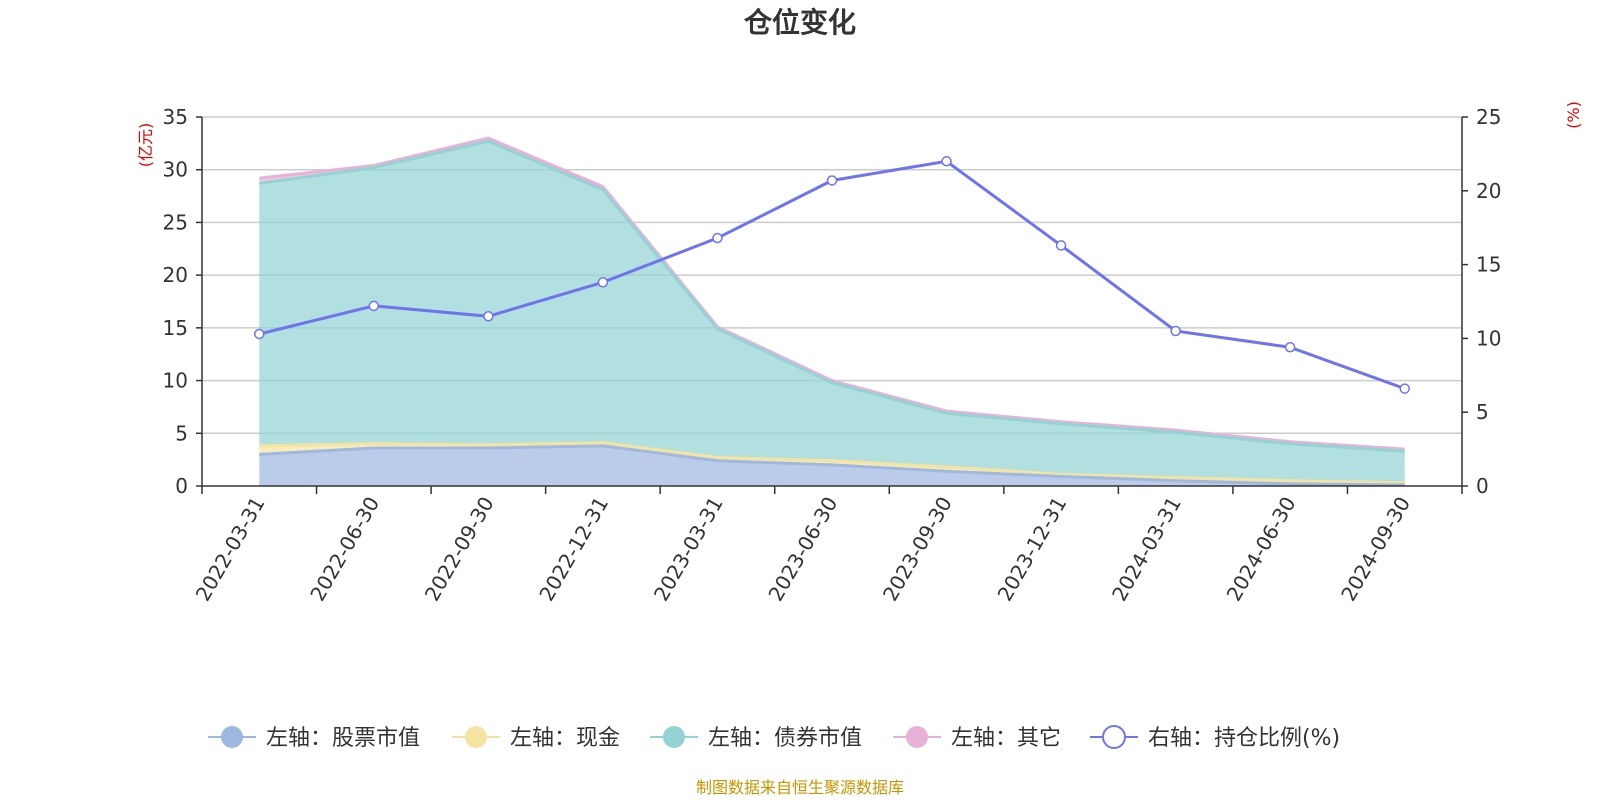 The height and width of the screenshot is (800, 1600). What do you see at coordinates (175, 328) in the screenshot?
I see `left-axis-tick-label: 15` at bounding box center [175, 328].